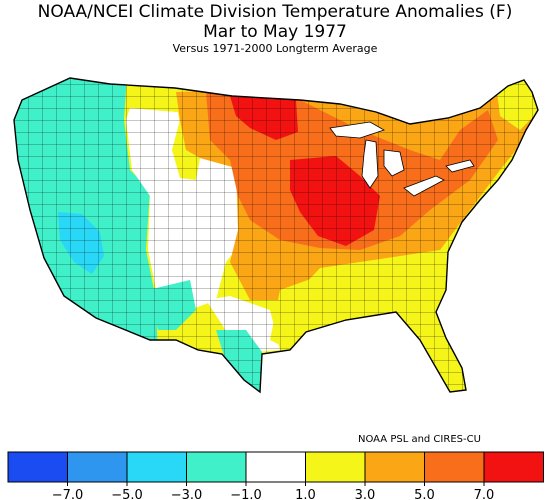 The width and height of the screenshot is (550, 500). Describe the element at coordinates (419, 439) in the screenshot. I see `credit-label: NOAA PSL and CIRES-CU` at that location.